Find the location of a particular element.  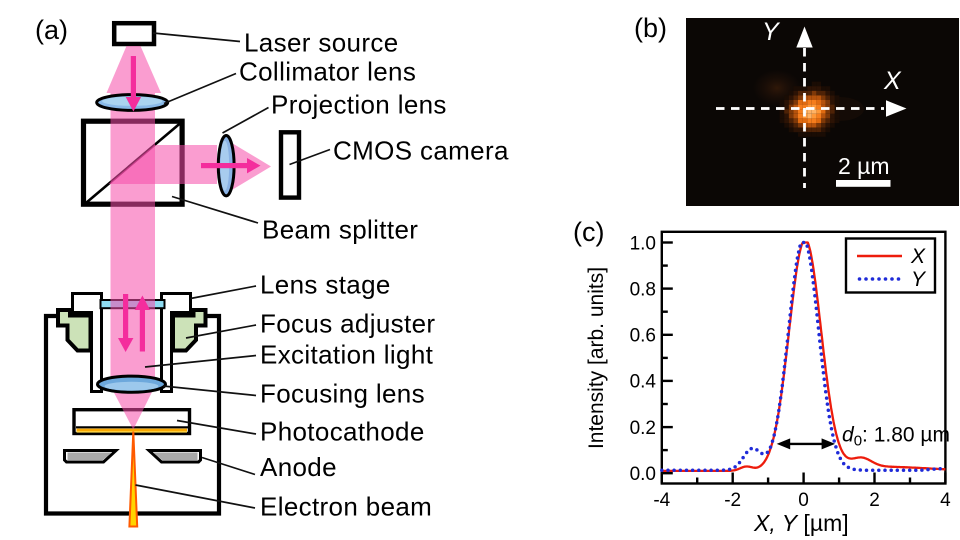

svg-text: 0.8 is located at coordinates (643, 289).